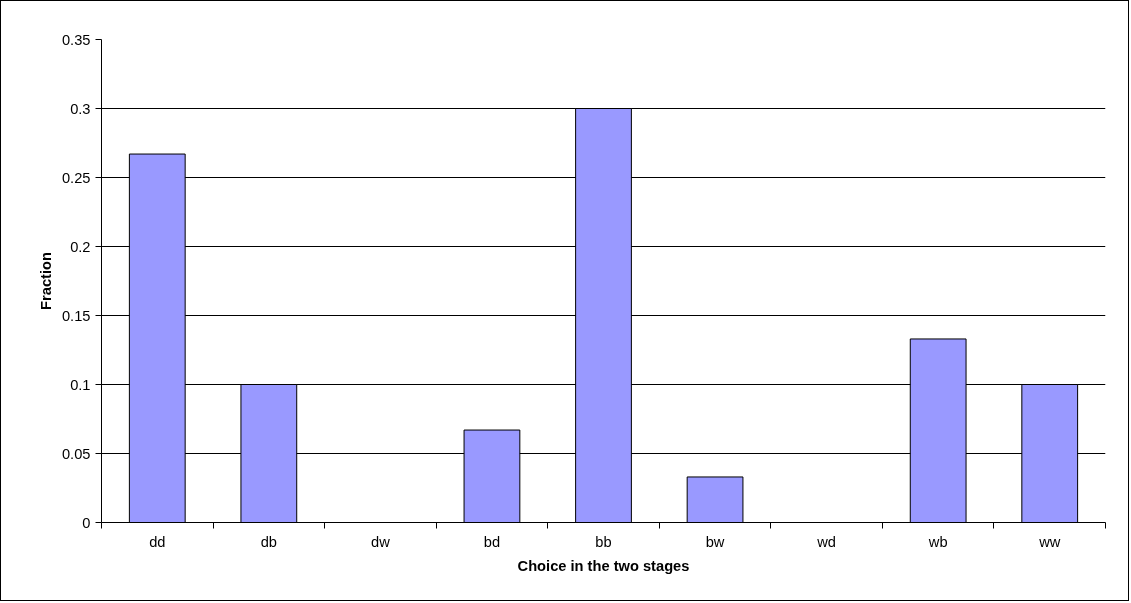 This screenshot has width=1131, height=603. I want to click on x-tick-label: dw, so click(381, 541).